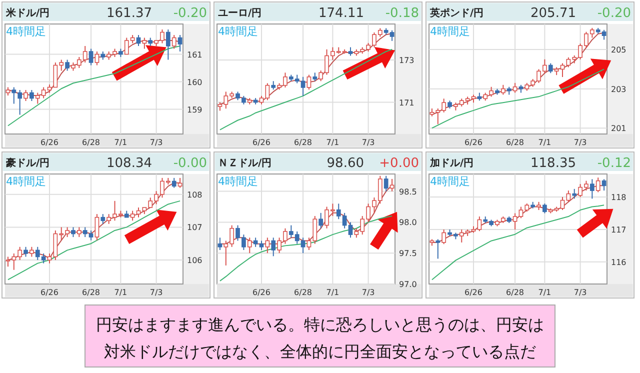 The width and height of the screenshot is (640, 373). What do you see at coordinates (618, 129) in the screenshot?
I see `y-tick-label: 201` at bounding box center [618, 129].